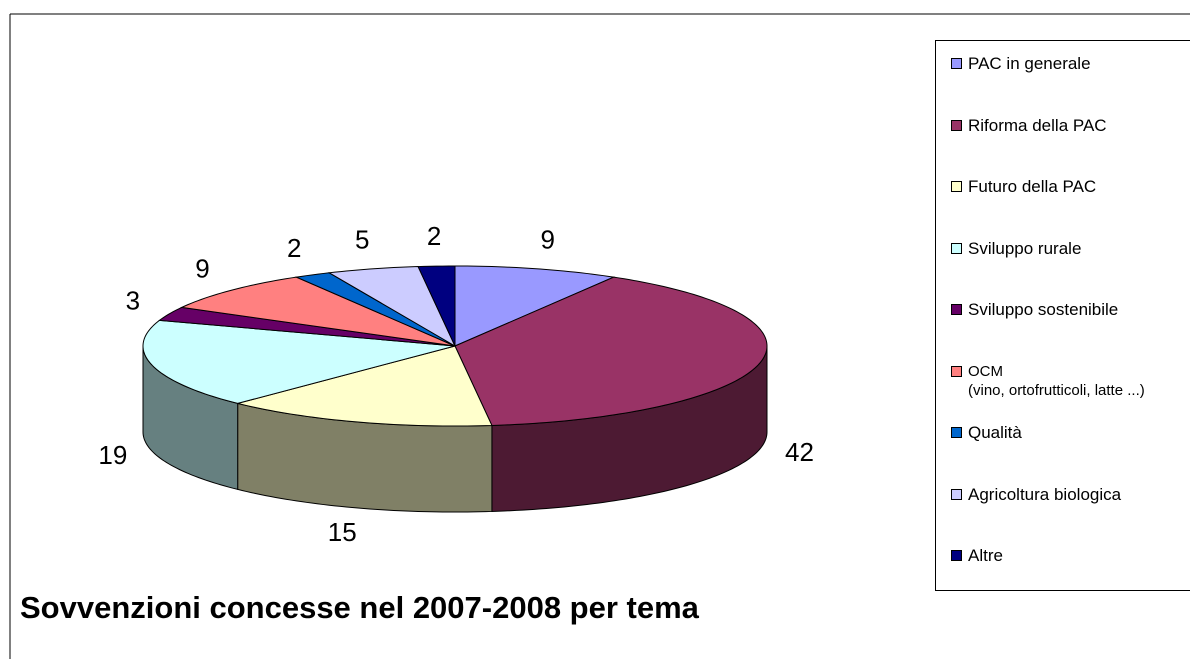 The width and height of the screenshot is (1190, 659). I want to click on data-label: 3, so click(133, 300).